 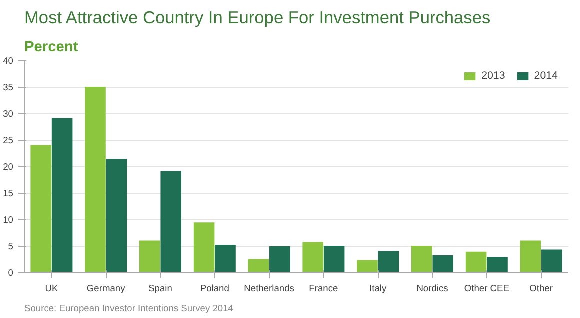 What do you see at coordinates (8, 220) in the screenshot?
I see `y-tick-label: 10` at bounding box center [8, 220].